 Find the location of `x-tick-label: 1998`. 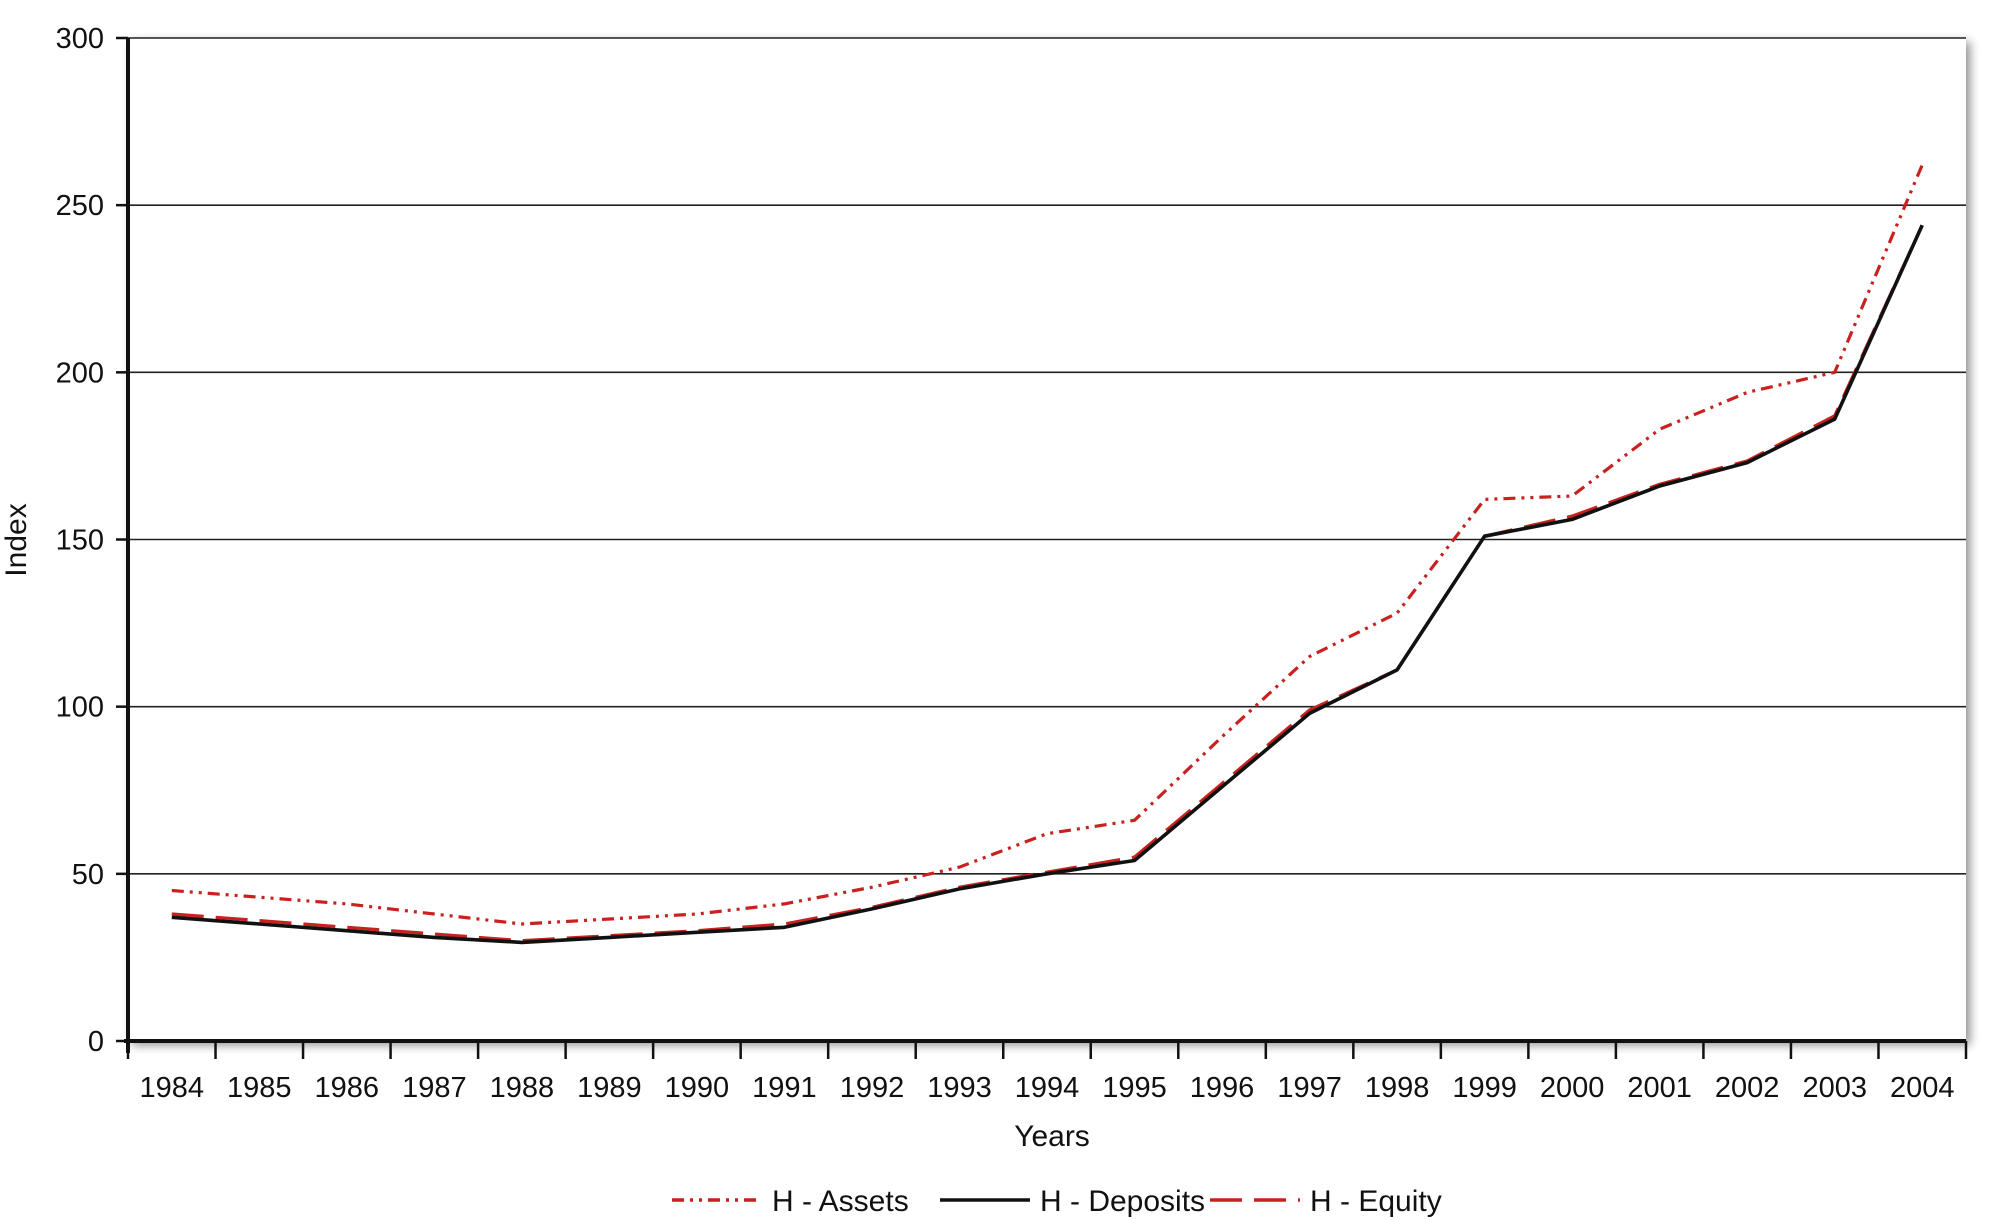

x-tick-label: 1998 is located at coordinates (1397, 1088).